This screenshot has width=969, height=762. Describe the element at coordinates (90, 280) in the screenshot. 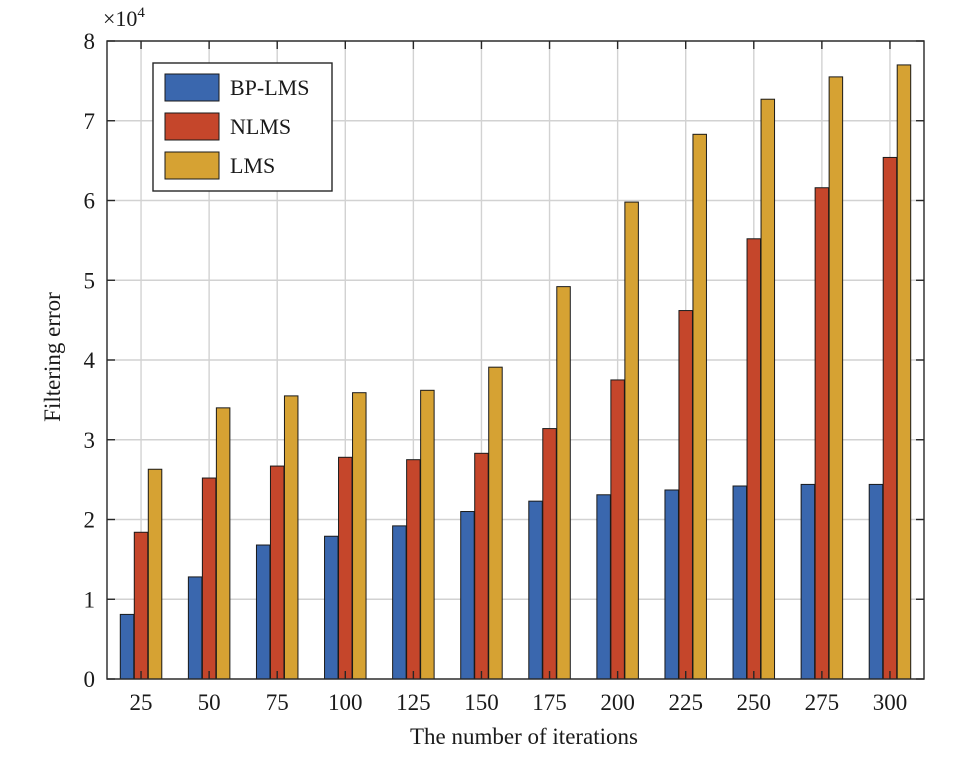

I see `y-tick-label: 5` at that location.